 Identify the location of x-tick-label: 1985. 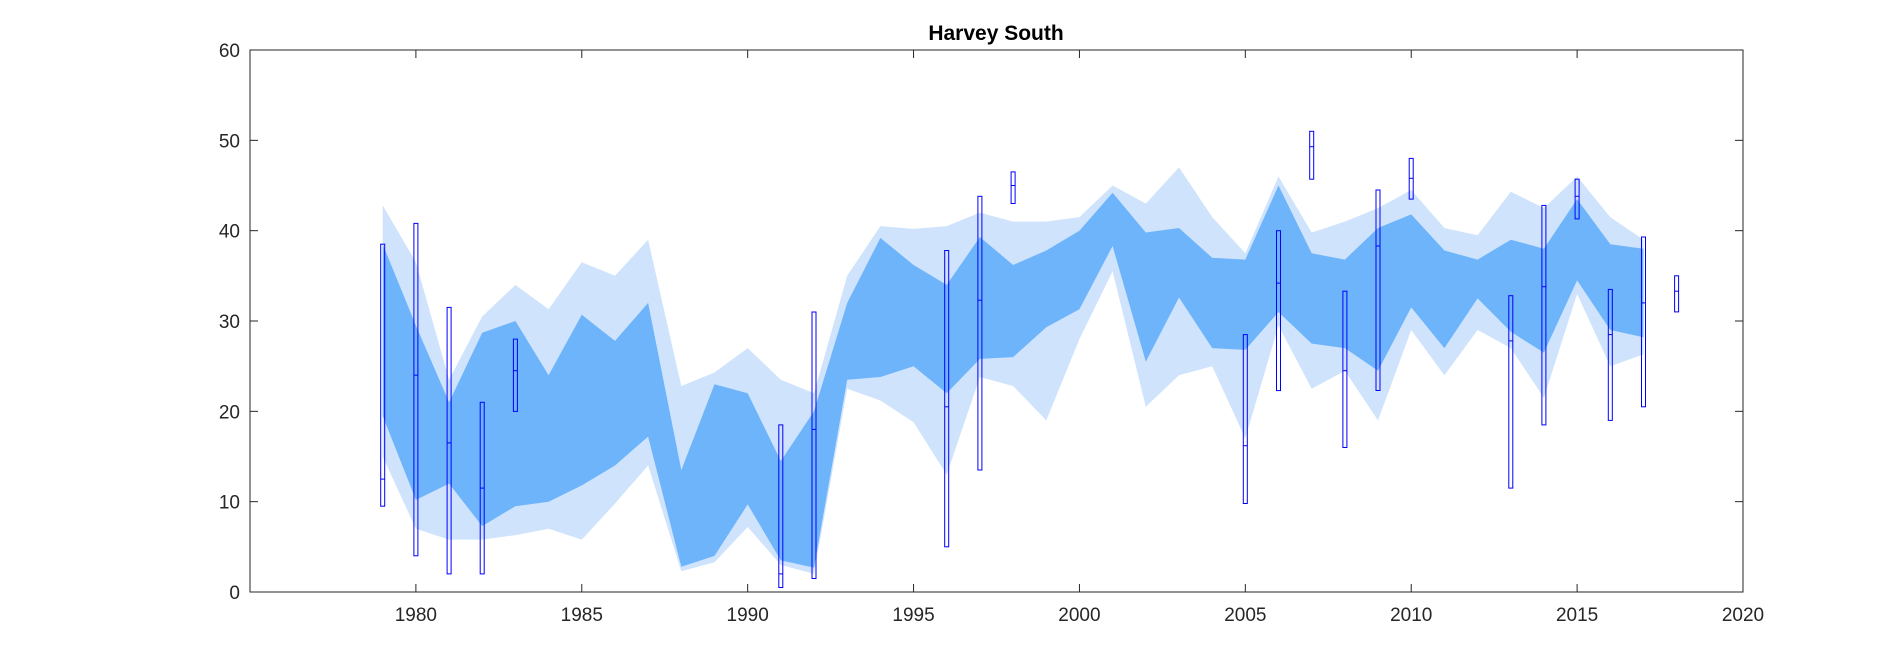
(582, 615).